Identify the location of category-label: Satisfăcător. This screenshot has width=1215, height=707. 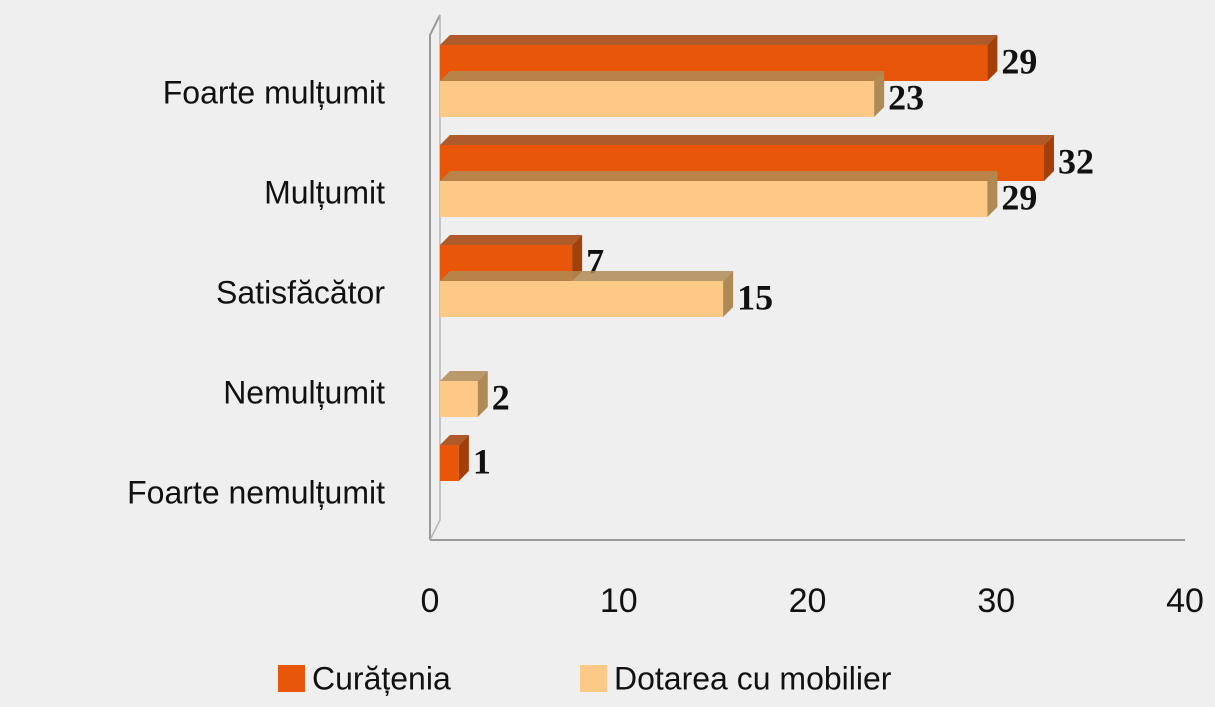
(300, 292).